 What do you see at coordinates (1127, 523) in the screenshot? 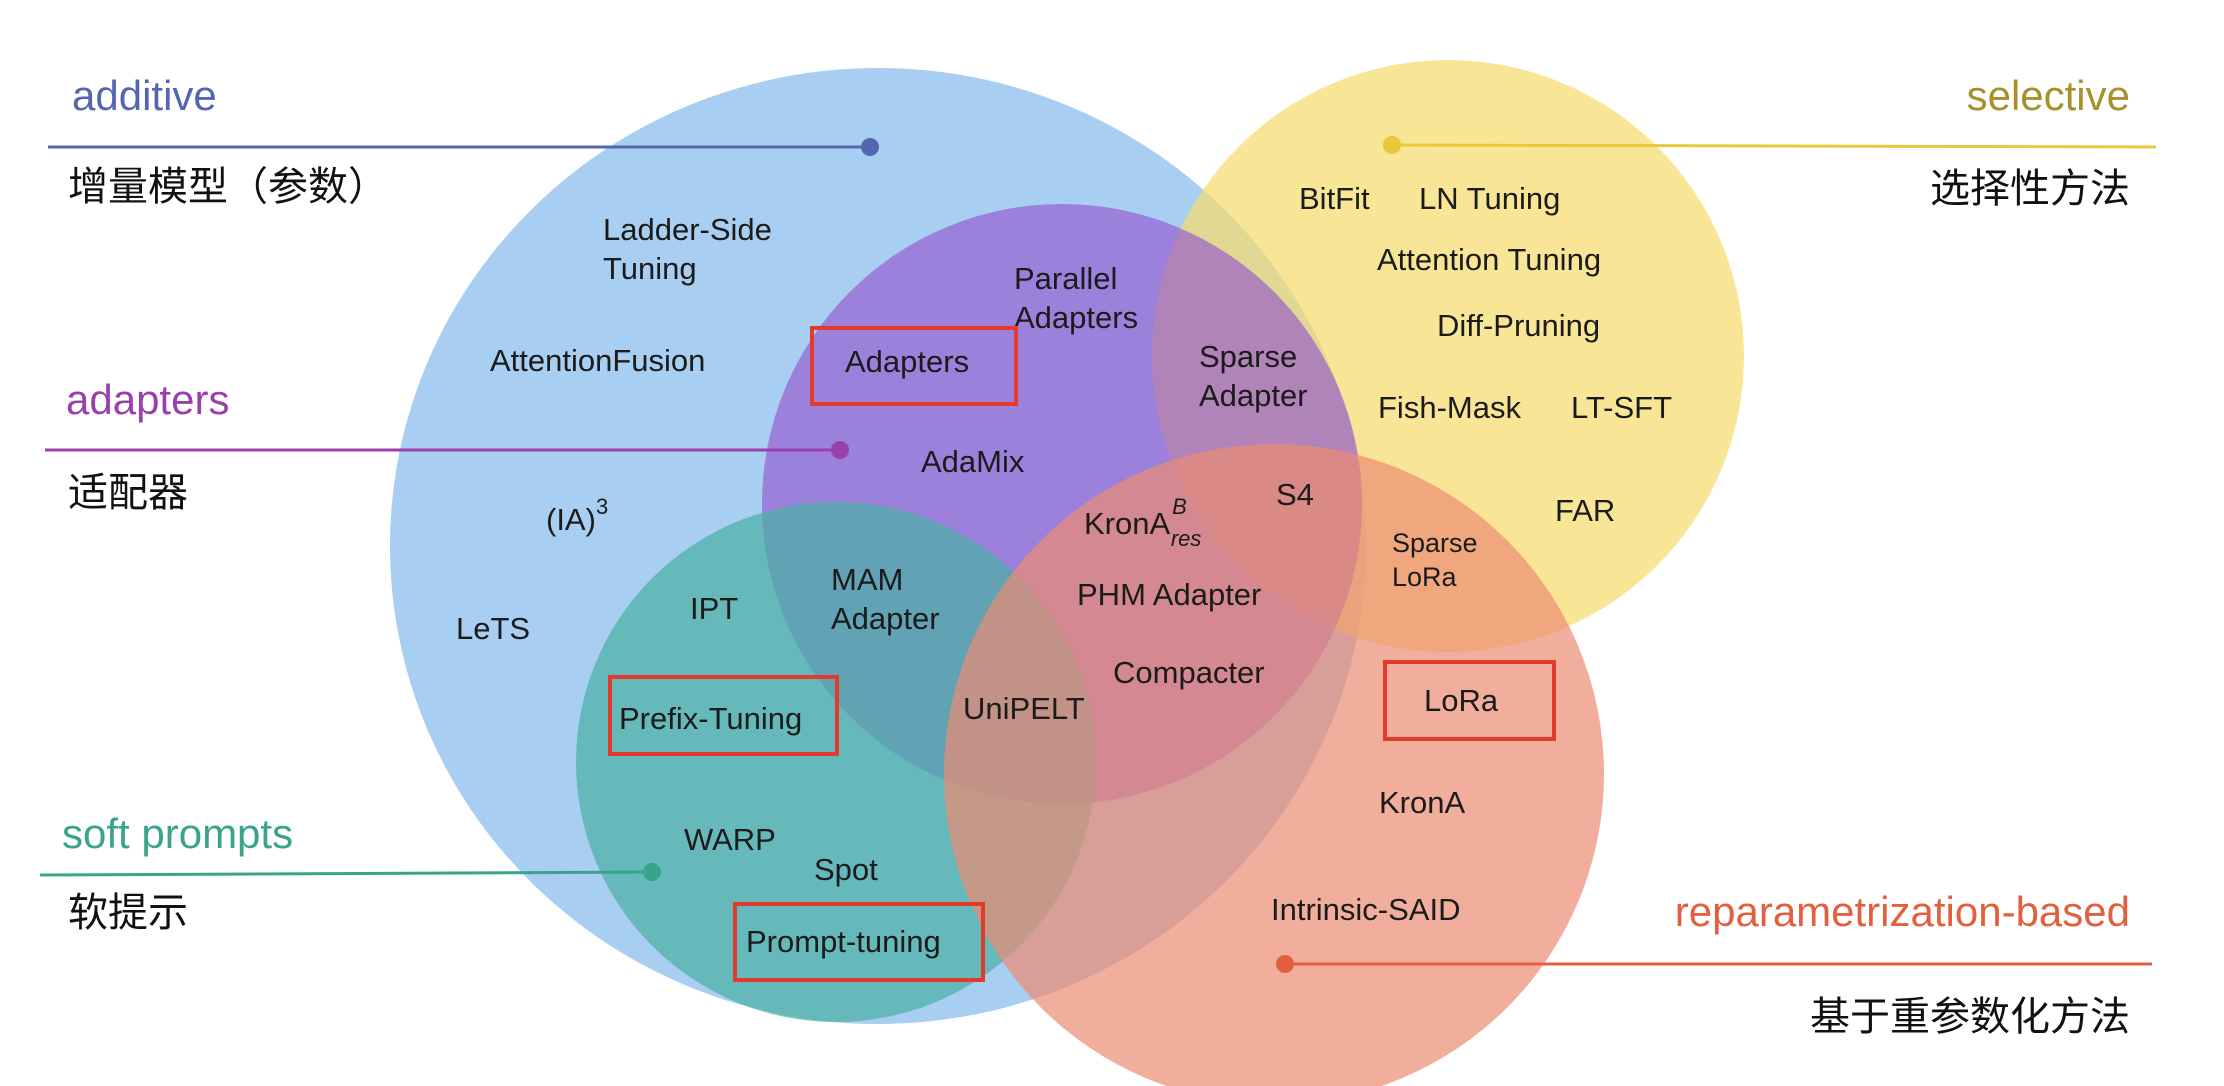
I see `method-krona-res-base: KronA` at bounding box center [1127, 523].